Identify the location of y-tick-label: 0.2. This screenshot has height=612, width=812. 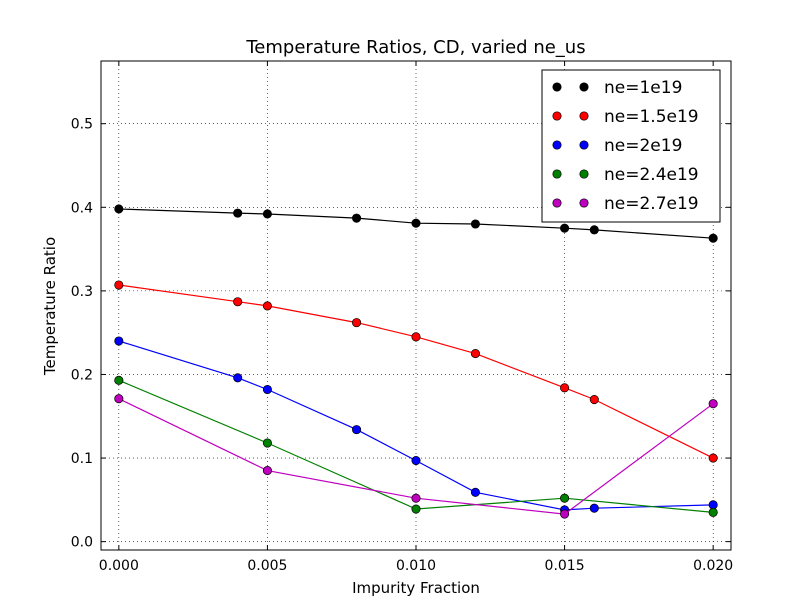
(82, 375).